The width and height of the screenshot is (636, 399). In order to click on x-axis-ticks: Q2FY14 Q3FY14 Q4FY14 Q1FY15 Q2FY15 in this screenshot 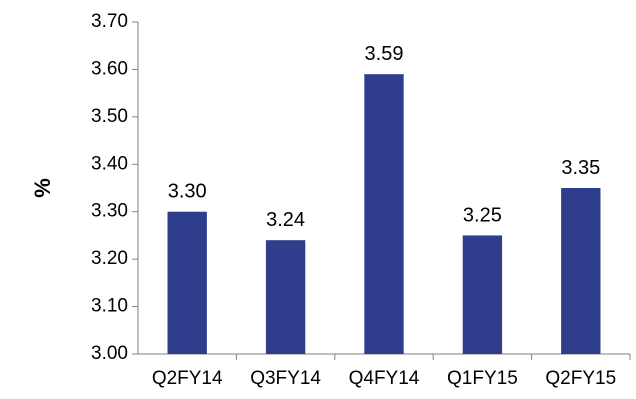, I will do `click(391, 371)`.